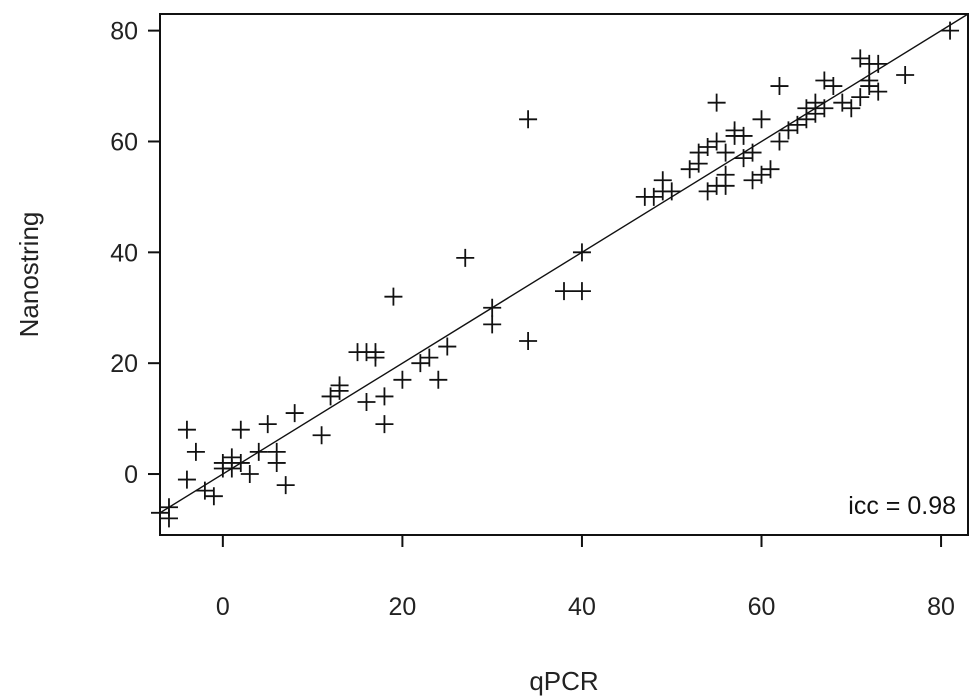 The image size is (972, 699). I want to click on y-axis-title: Nanostring, so click(29, 275).